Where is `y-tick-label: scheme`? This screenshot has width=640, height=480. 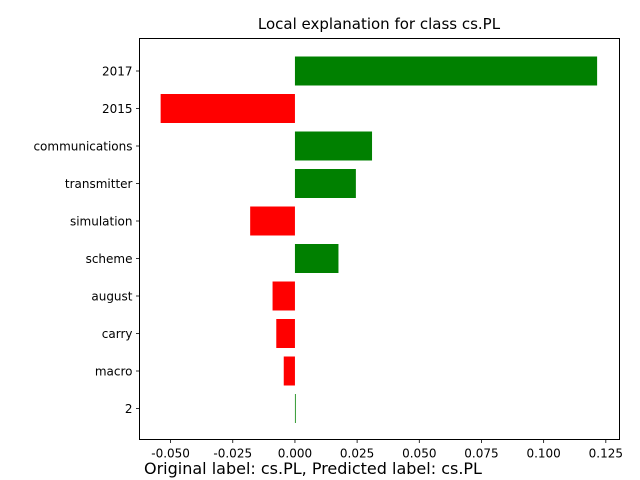
y-tick-label: scheme is located at coordinates (109, 259).